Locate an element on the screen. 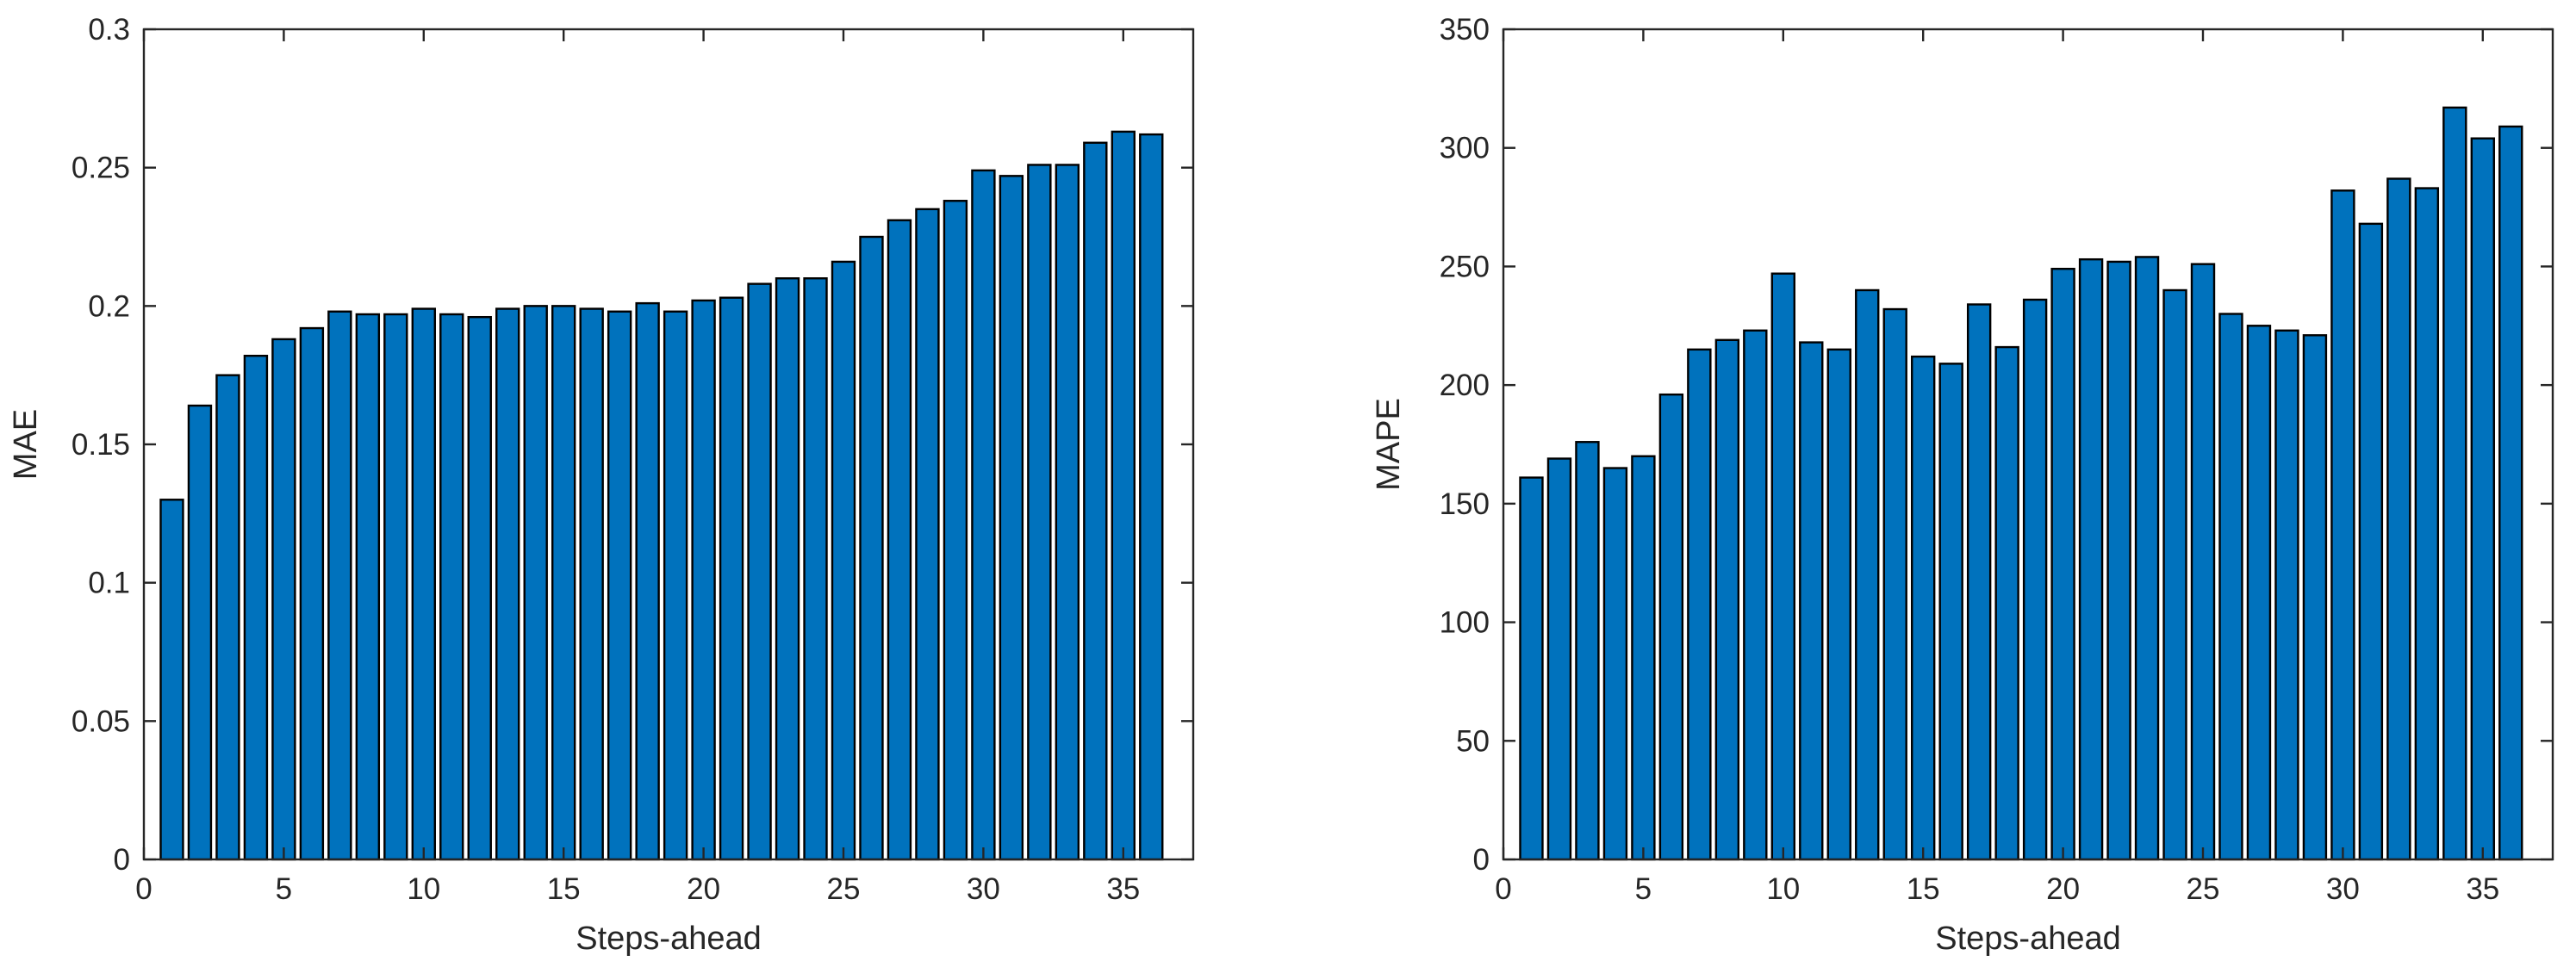 This screenshot has height=980, width=2576. mae-y-tick-label: 0.1 is located at coordinates (109, 583).